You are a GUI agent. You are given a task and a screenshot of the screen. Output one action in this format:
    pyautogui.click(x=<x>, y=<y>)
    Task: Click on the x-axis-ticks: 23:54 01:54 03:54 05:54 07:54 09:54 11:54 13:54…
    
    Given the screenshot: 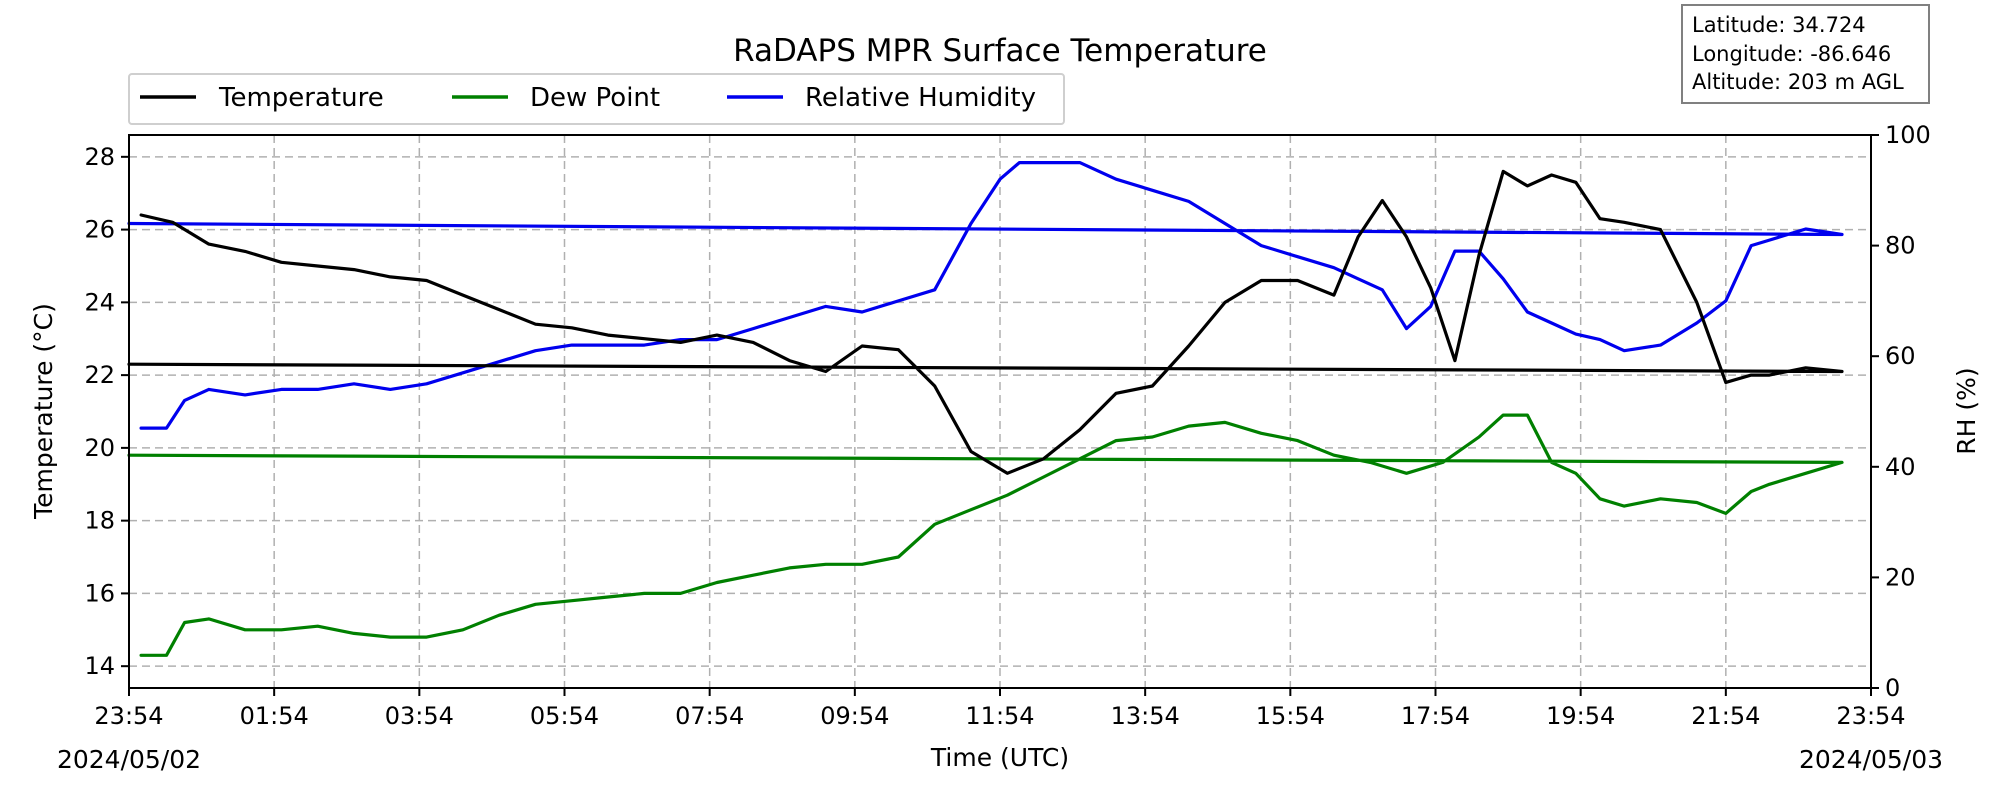 What is the action you would take?
    pyautogui.click(x=1000, y=709)
    